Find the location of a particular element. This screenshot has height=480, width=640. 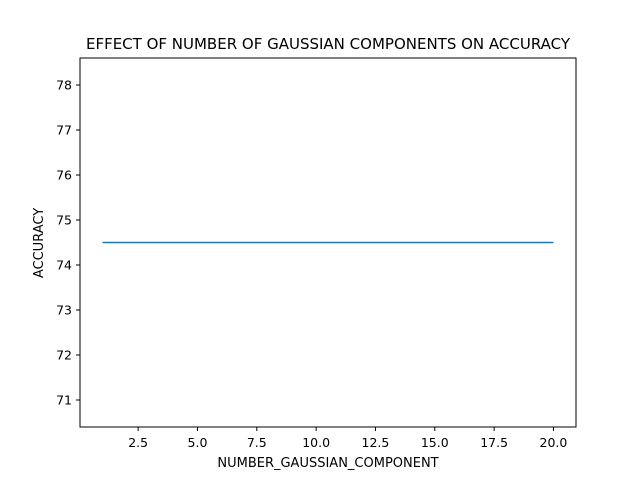

y-tick-label: 75 is located at coordinates (64, 220).